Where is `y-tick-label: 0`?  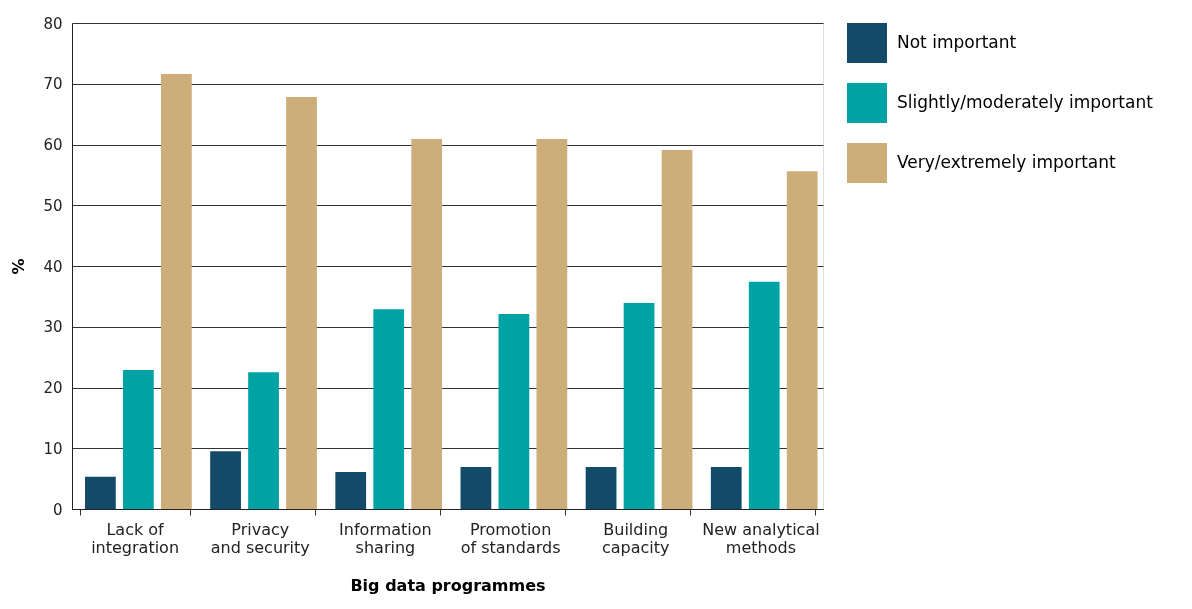 y-tick-label: 0 is located at coordinates (57, 509).